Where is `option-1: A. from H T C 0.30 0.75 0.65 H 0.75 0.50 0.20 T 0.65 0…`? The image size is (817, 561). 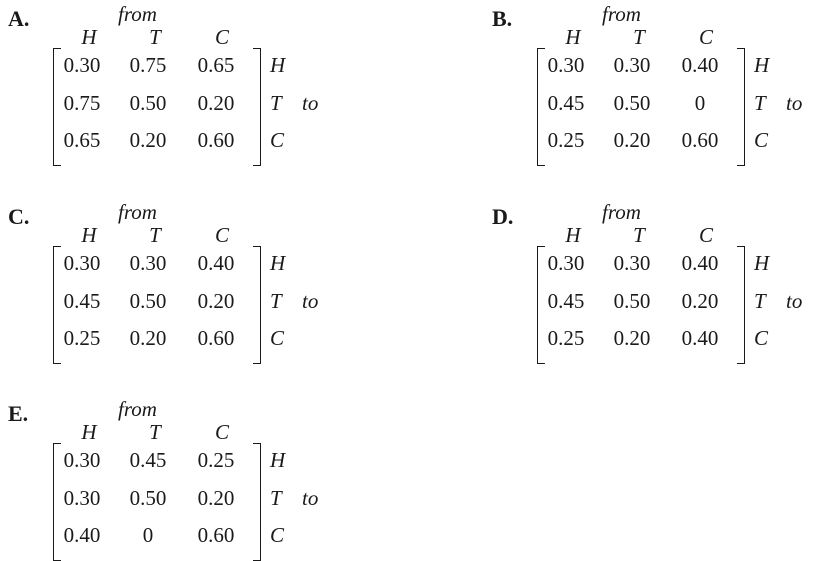
option-1: A. from H T C 0.30 0.75 0.65 H 0.75 0.50 0.20 T 0.65 0… is located at coordinates (178, 84).